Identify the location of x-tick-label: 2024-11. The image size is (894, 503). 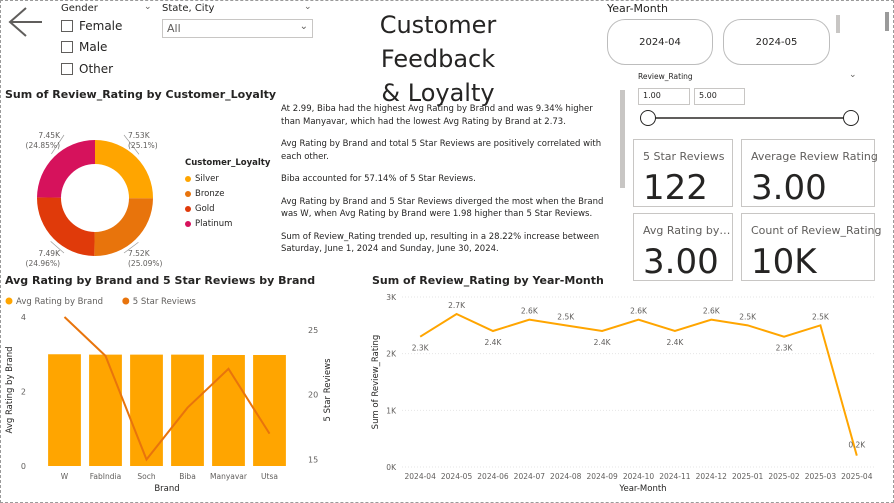
(675, 476).